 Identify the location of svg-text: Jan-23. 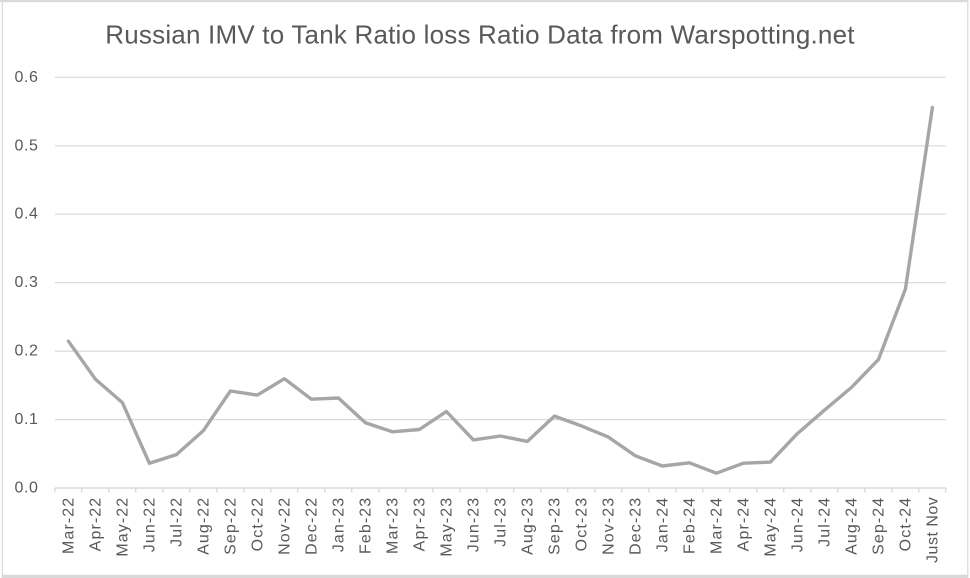
(339, 525).